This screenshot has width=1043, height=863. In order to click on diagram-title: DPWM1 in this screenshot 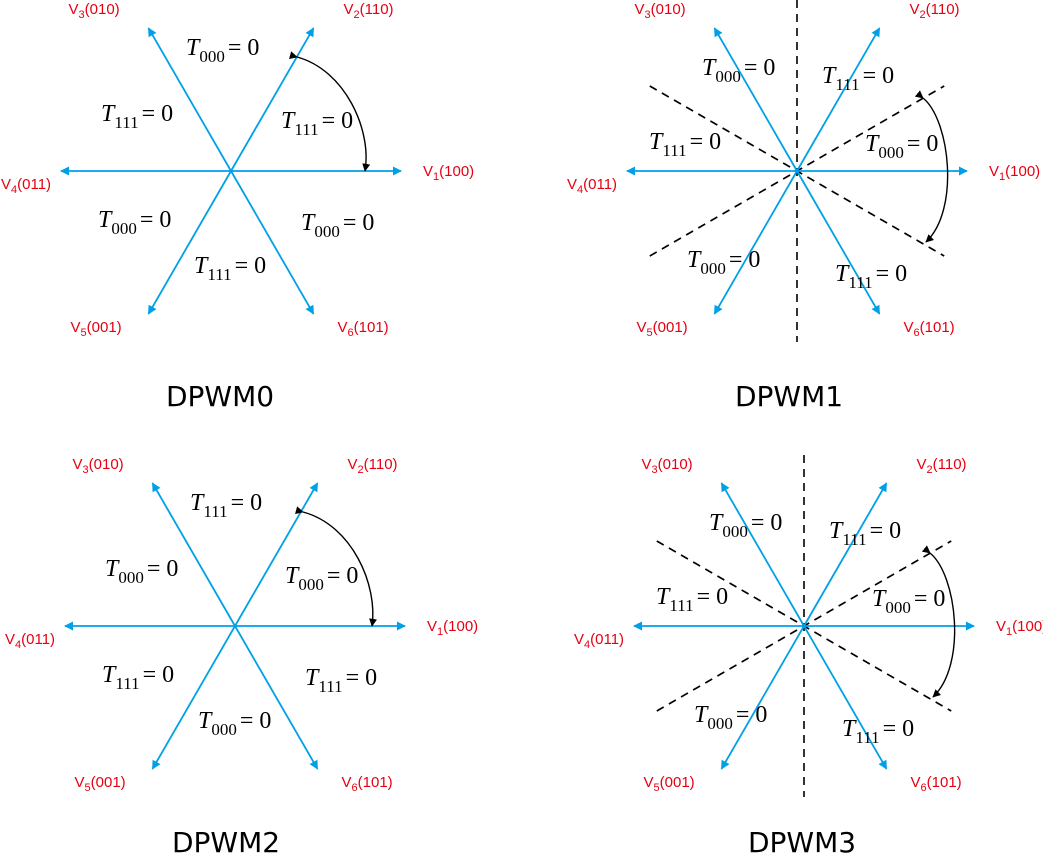, I will do `click(789, 396)`.